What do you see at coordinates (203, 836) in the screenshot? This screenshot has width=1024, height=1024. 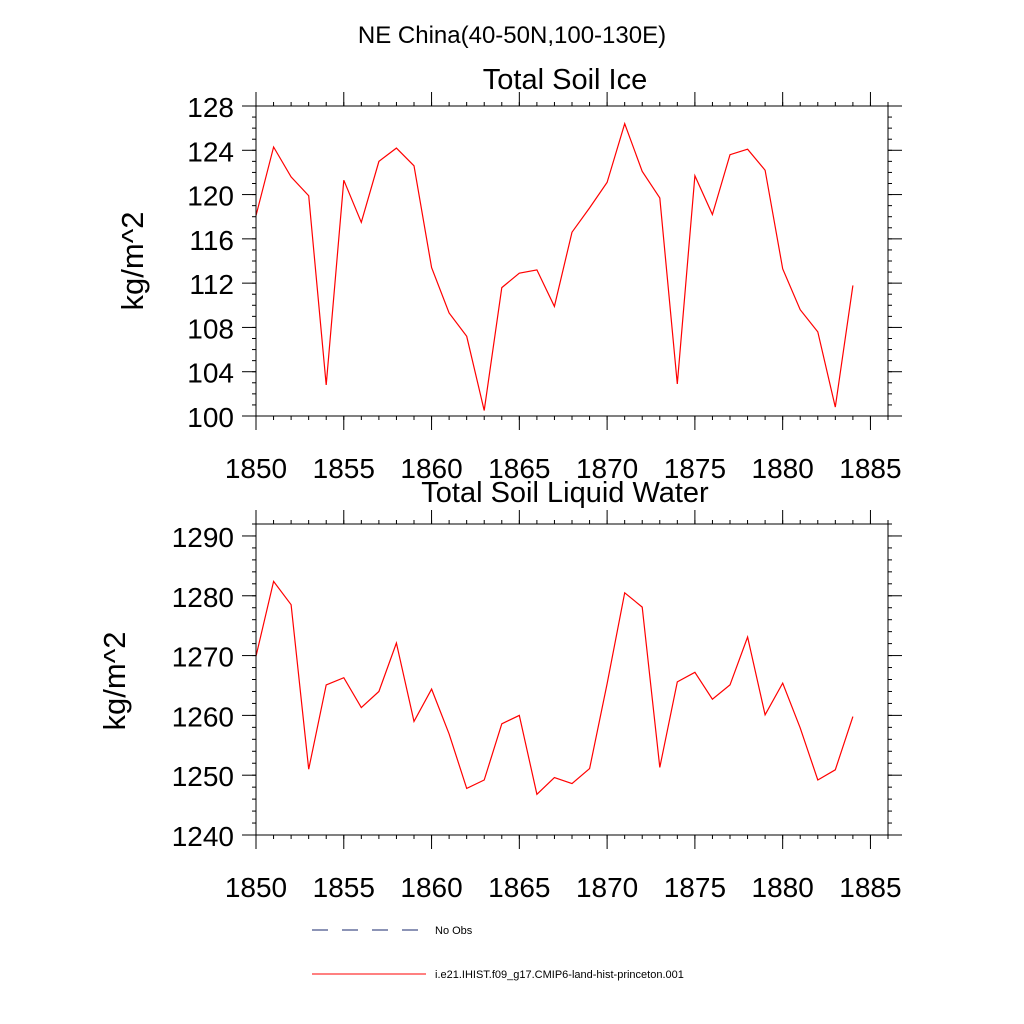 I see `y-tick-label: 1240` at bounding box center [203, 836].